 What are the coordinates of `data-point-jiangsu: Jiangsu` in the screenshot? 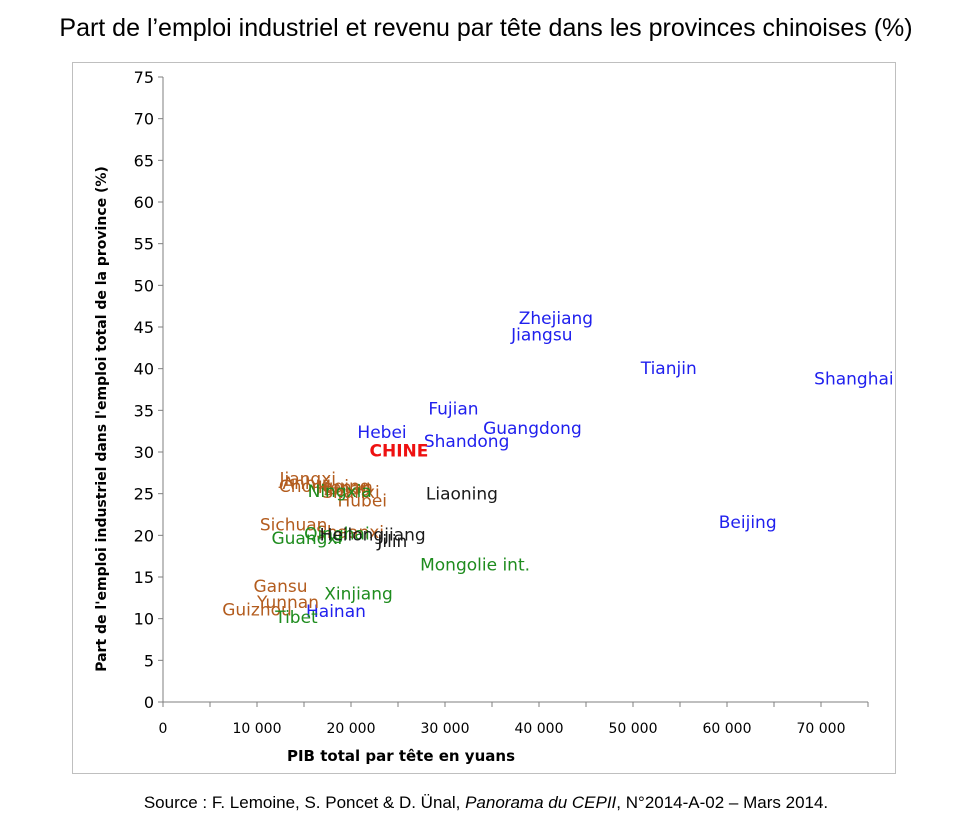 It's located at (541, 336).